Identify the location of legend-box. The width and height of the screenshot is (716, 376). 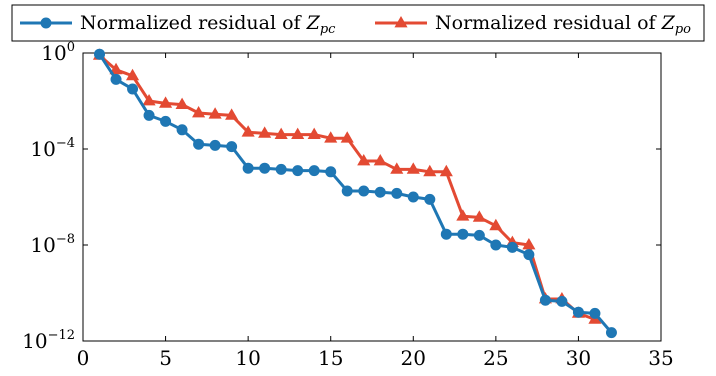
(358, 23).